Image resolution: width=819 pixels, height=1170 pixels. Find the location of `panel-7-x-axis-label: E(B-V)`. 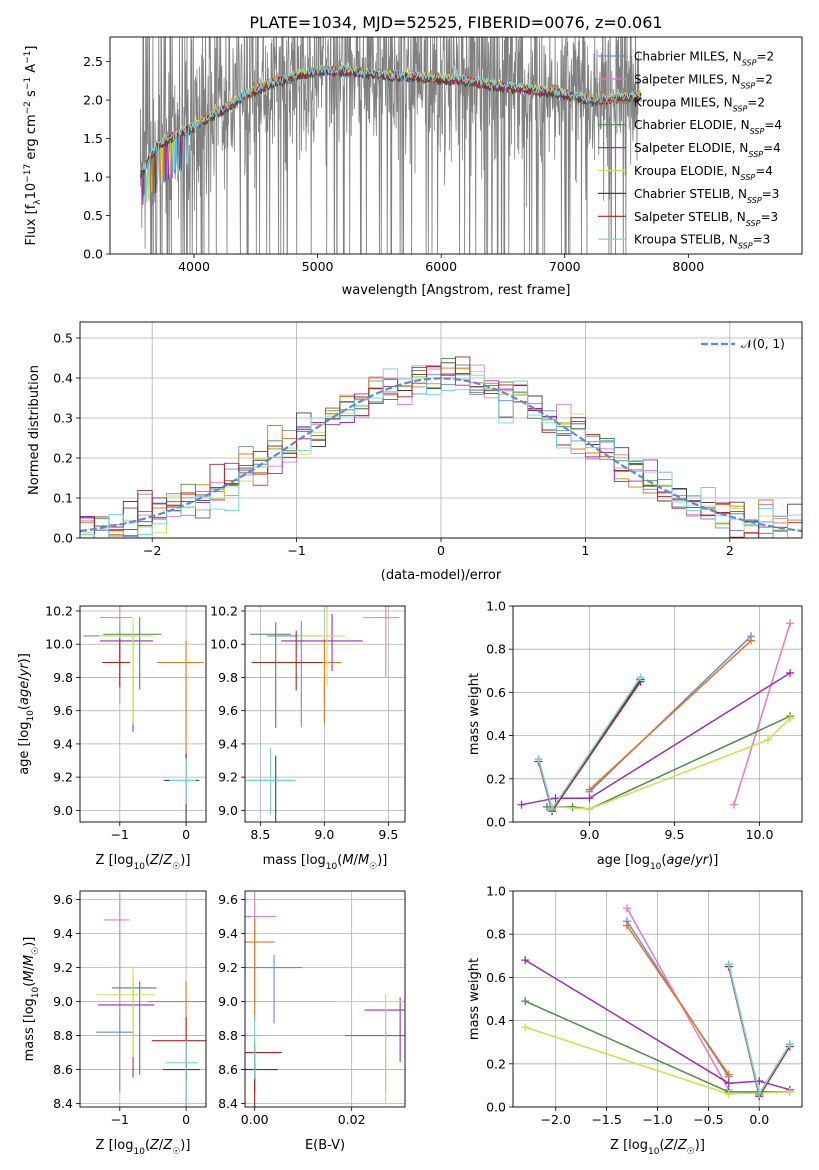

panel-7-x-axis-label: E(B-V) is located at coordinates (325, 1145).